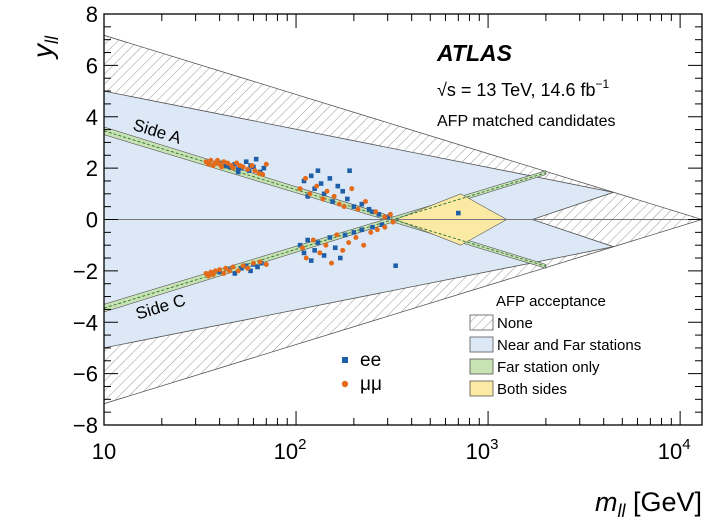  What do you see at coordinates (482, 450) in the screenshot?
I see `x-tick-label: 10³` at bounding box center [482, 450].